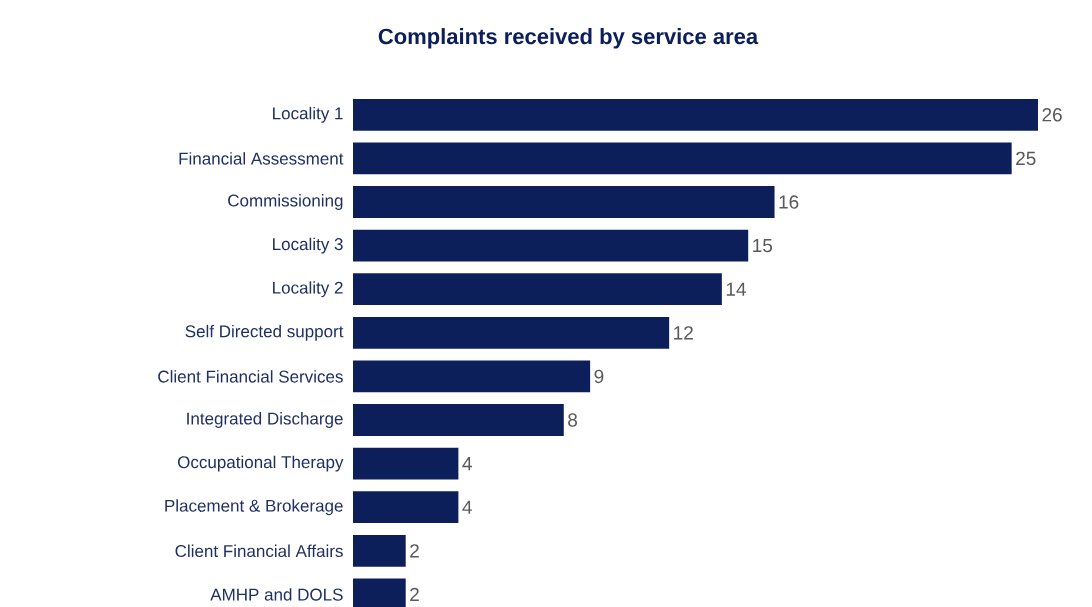 The image size is (1092, 607). What do you see at coordinates (261, 158) in the screenshot?
I see `y-tick-label: Financial Assessment` at bounding box center [261, 158].